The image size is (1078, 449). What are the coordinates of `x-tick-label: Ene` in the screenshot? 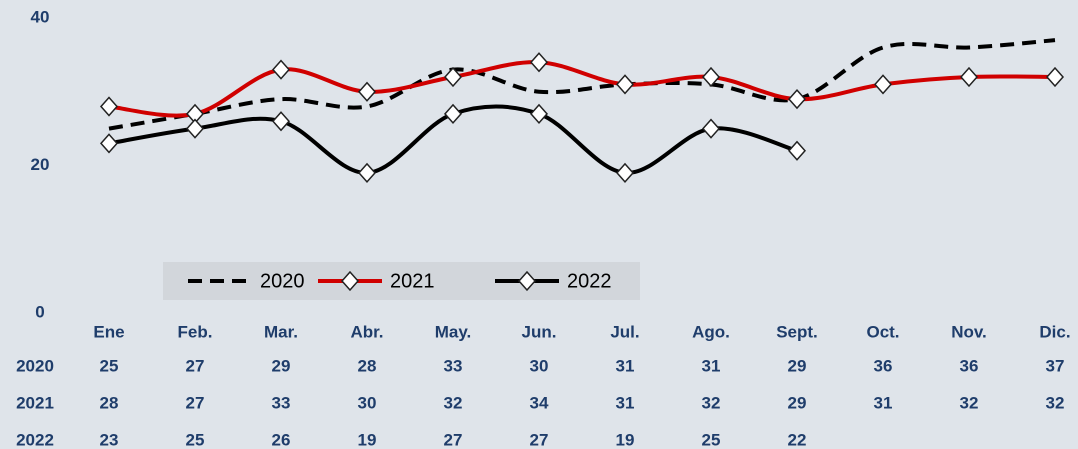 It's located at (108, 331).